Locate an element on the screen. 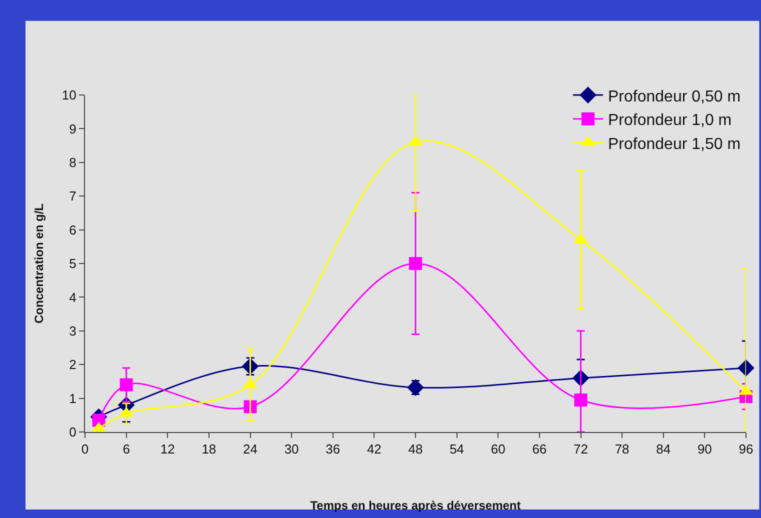 Image resolution: width=761 pixels, height=518 pixels. x-tick-label: 90 is located at coordinates (704, 449).